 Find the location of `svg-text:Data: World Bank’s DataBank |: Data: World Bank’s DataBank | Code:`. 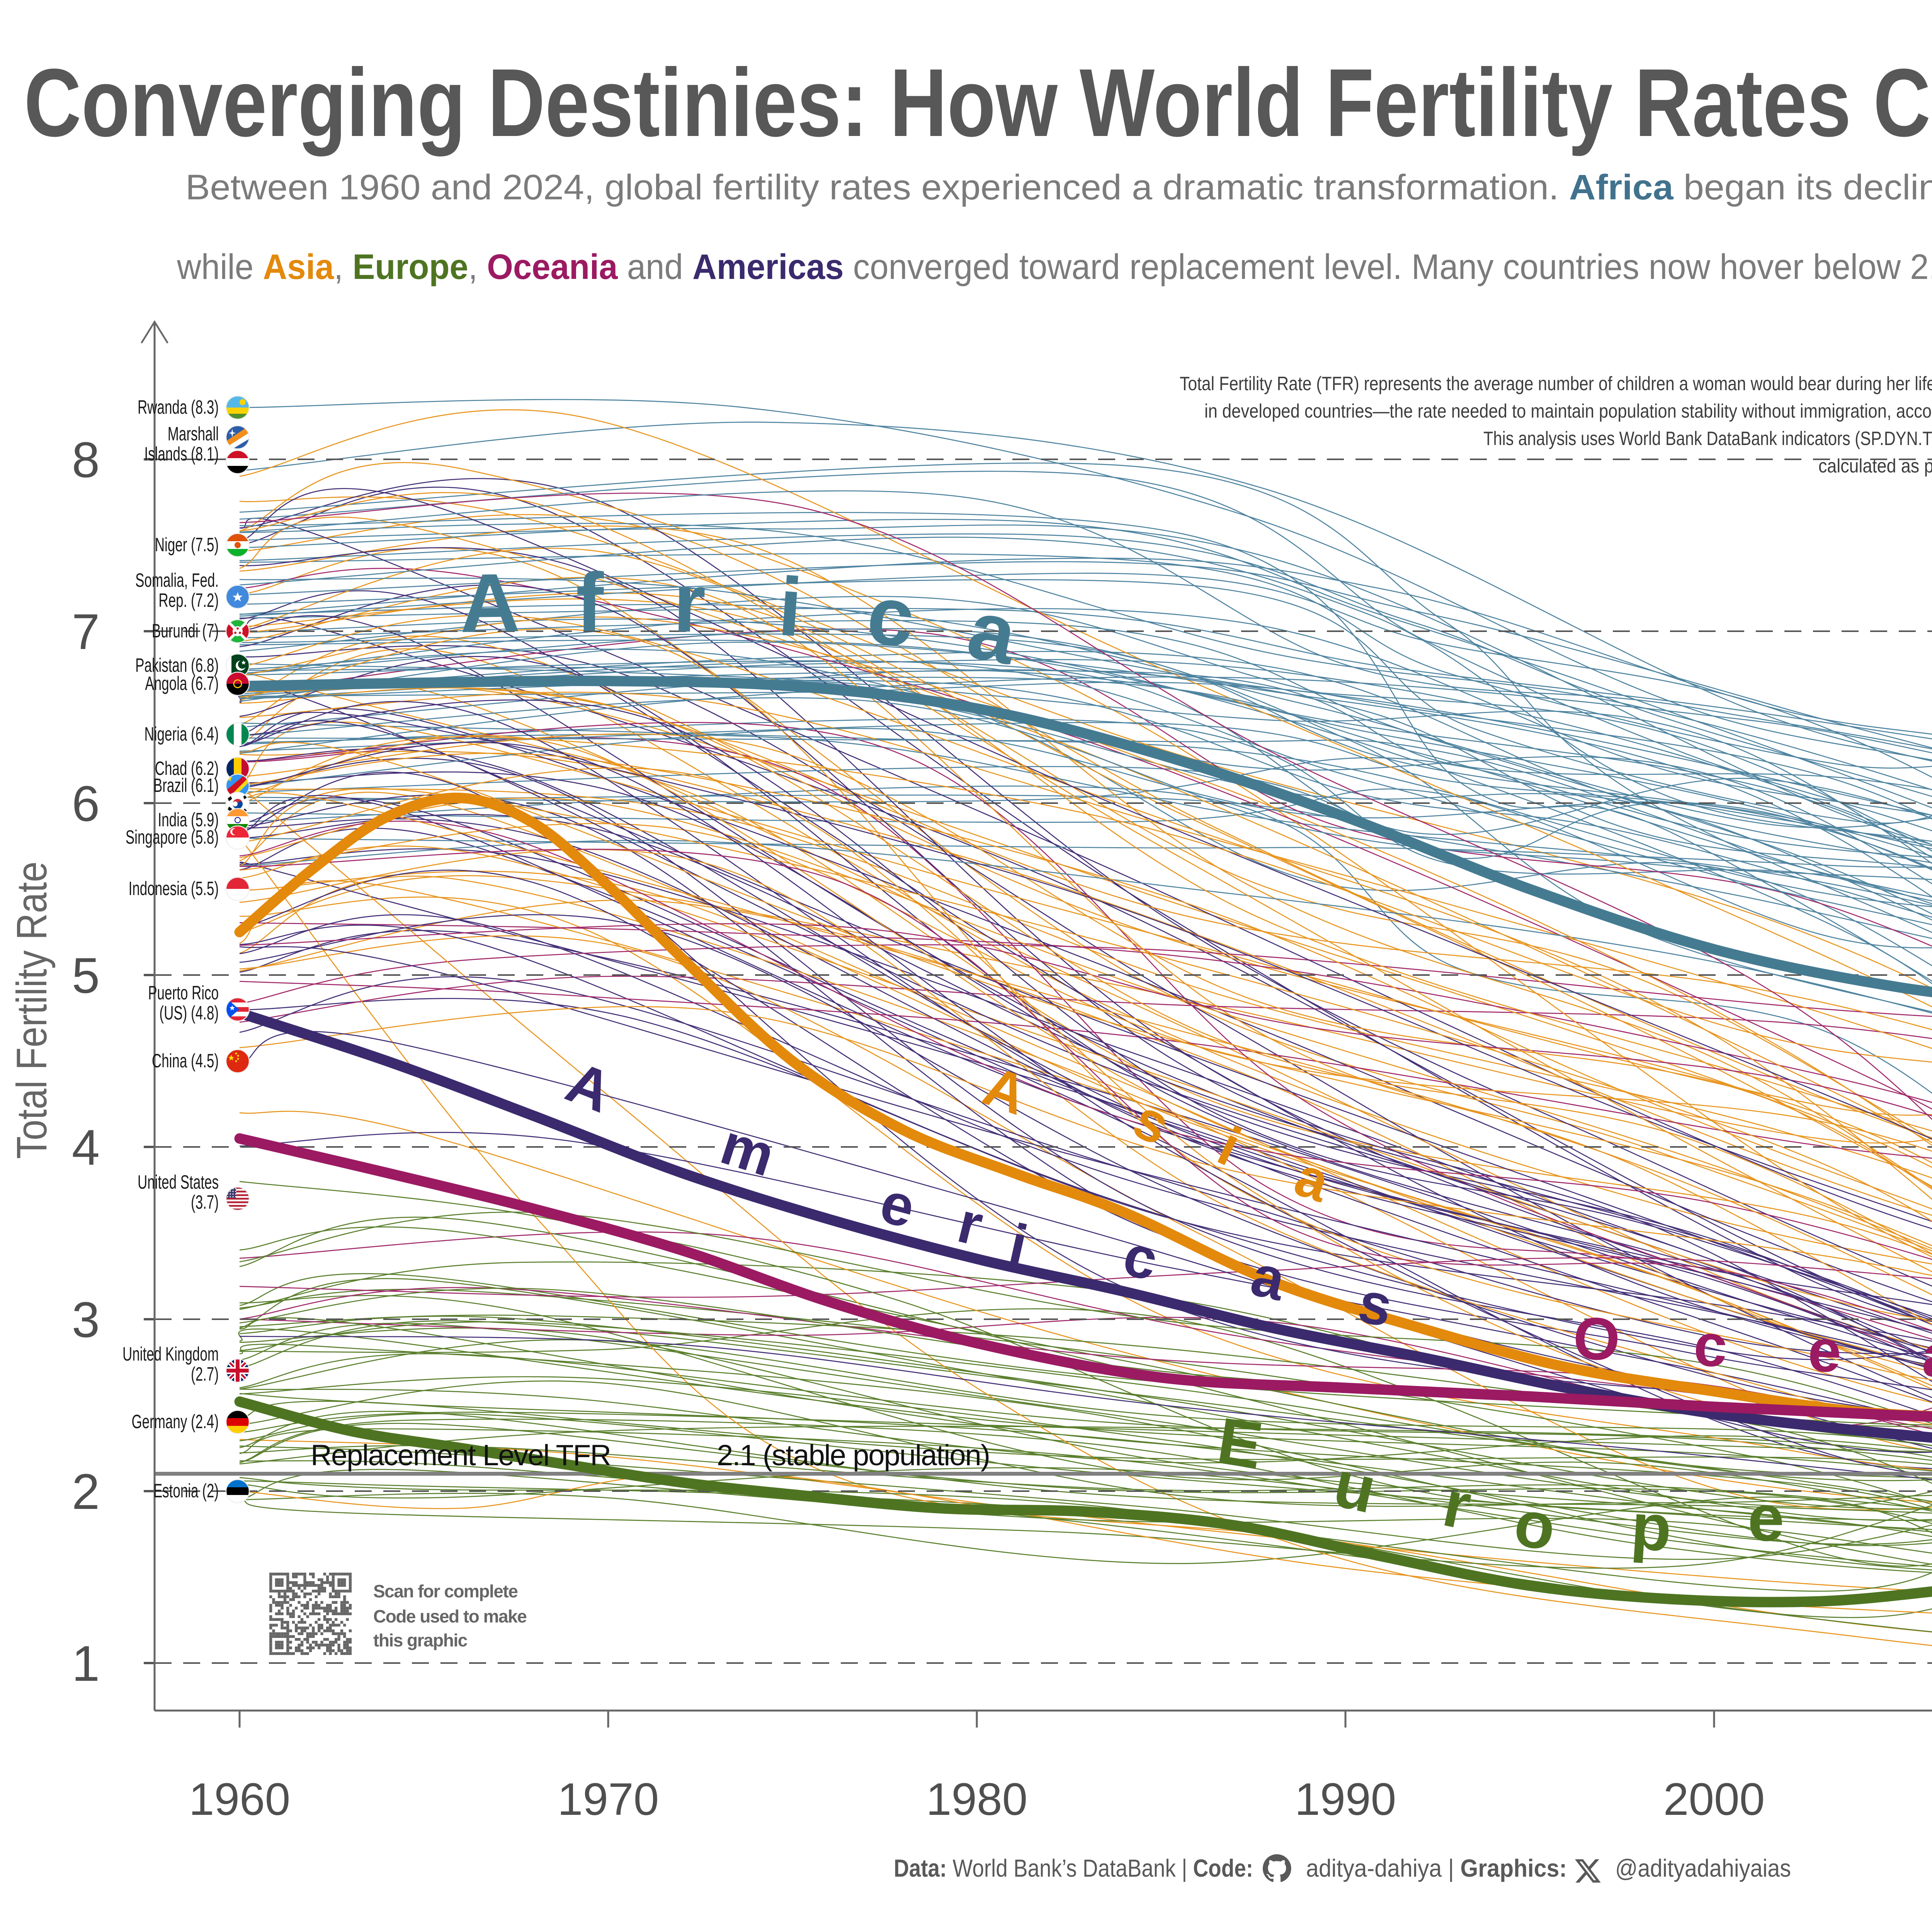

svg-text:Data: World Bank’s DataBank |: Data: World Bank’s DataBank | Code: is located at coordinates (1073, 1868).